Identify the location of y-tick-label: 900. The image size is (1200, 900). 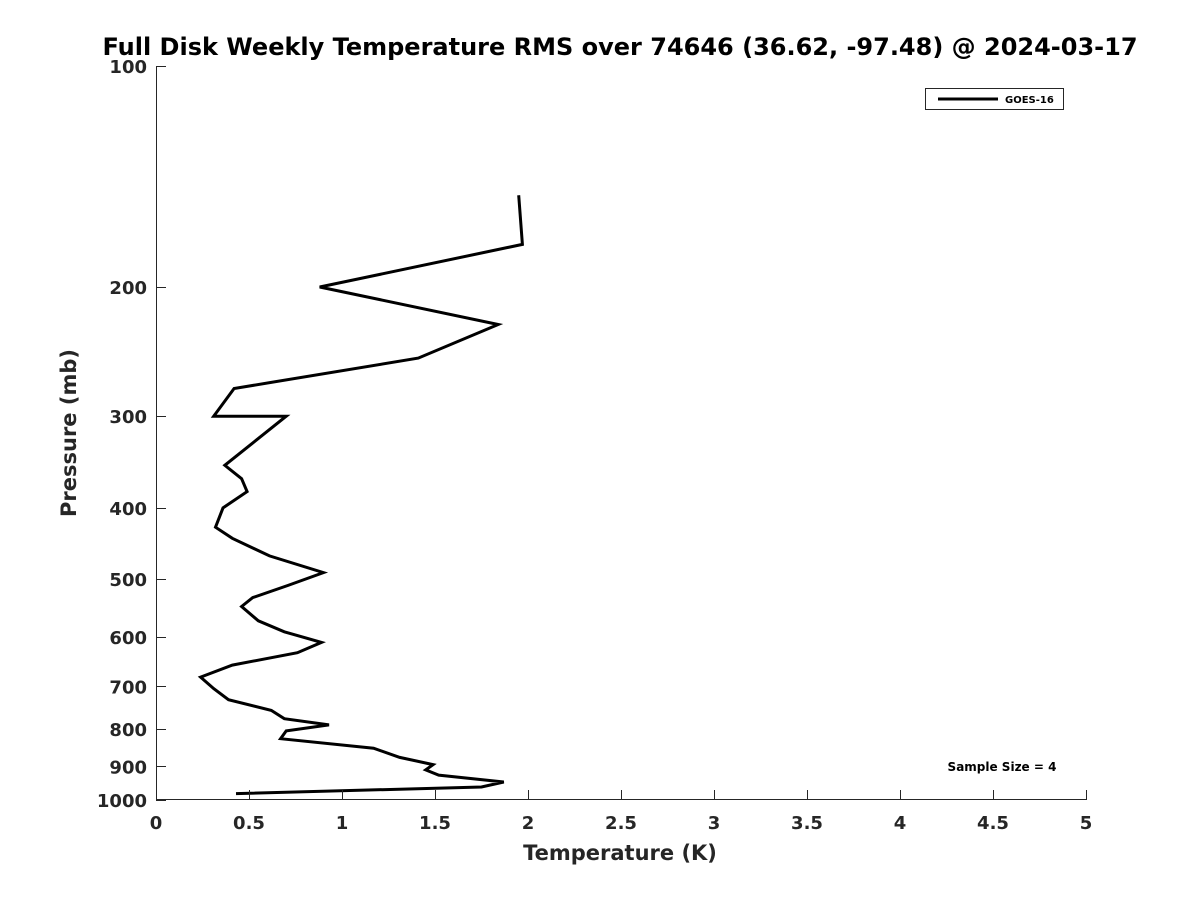
(128, 767).